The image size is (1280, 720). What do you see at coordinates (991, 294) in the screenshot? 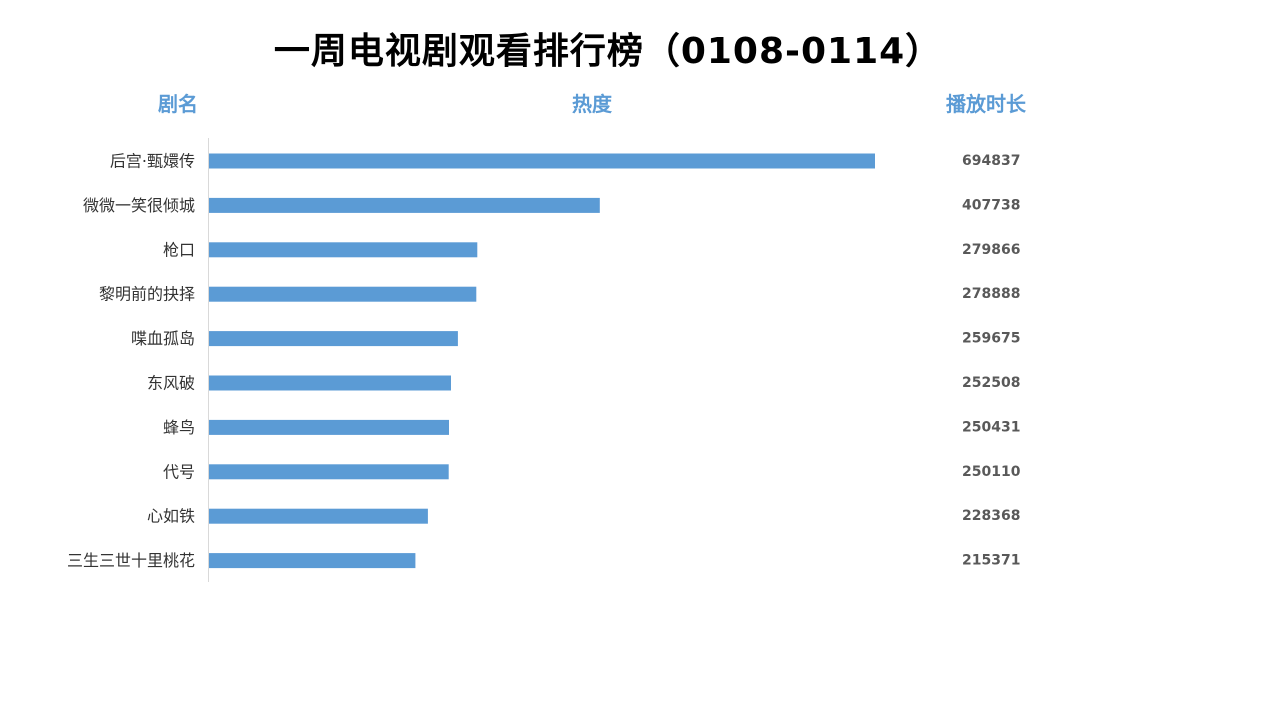
I see `data-label: 278888` at bounding box center [991, 294].